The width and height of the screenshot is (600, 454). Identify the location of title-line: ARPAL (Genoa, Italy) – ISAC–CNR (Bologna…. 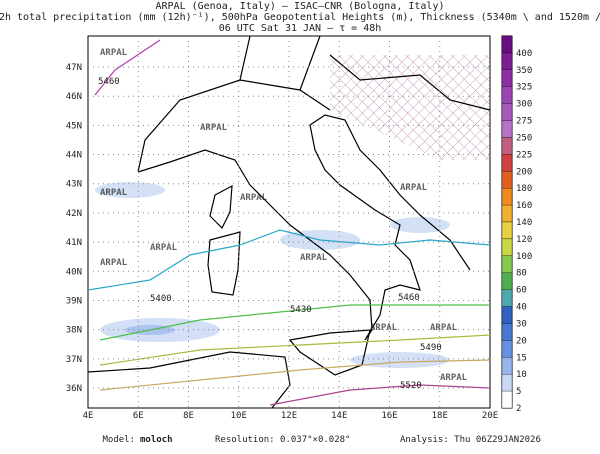
(300, 6).